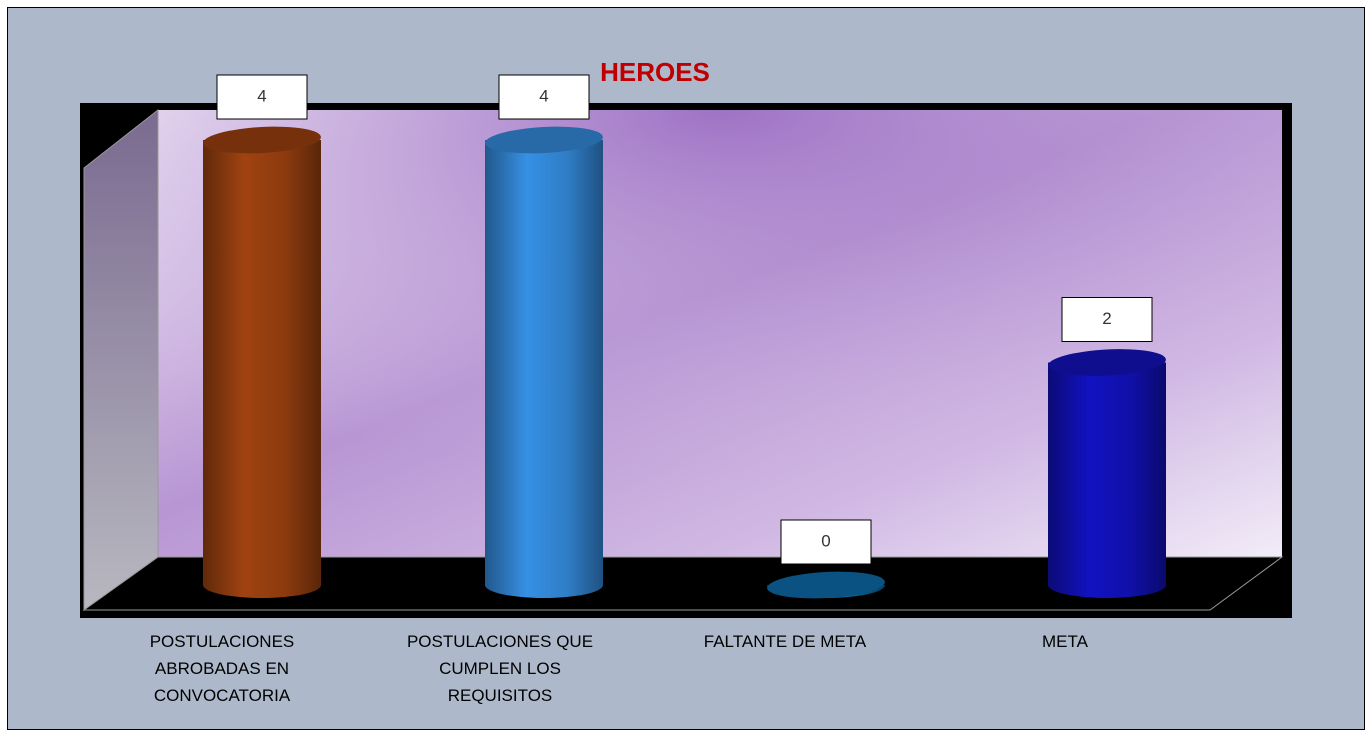  Describe the element at coordinates (785, 641) in the screenshot. I see `x-tick-label: FALTANTE DE META` at that location.